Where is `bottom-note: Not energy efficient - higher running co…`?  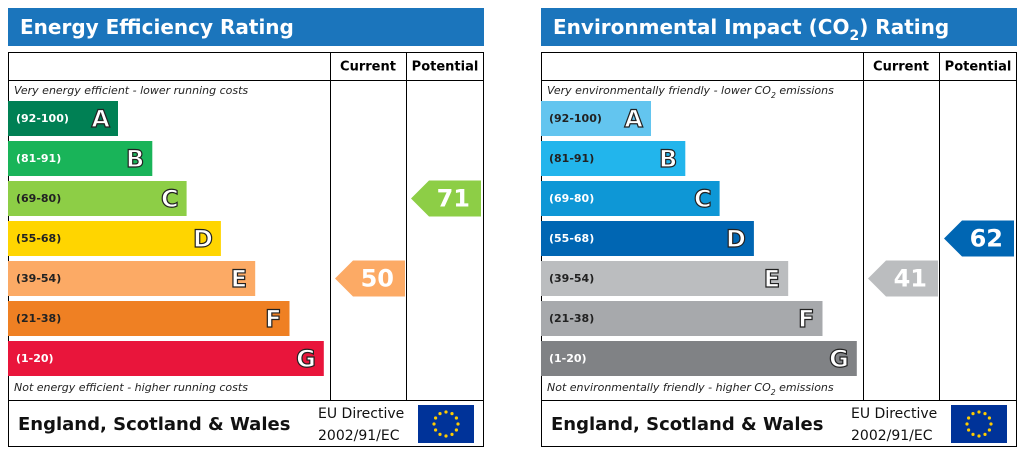
bottom-note: Not energy efficient - higher running co… is located at coordinates (131, 387).